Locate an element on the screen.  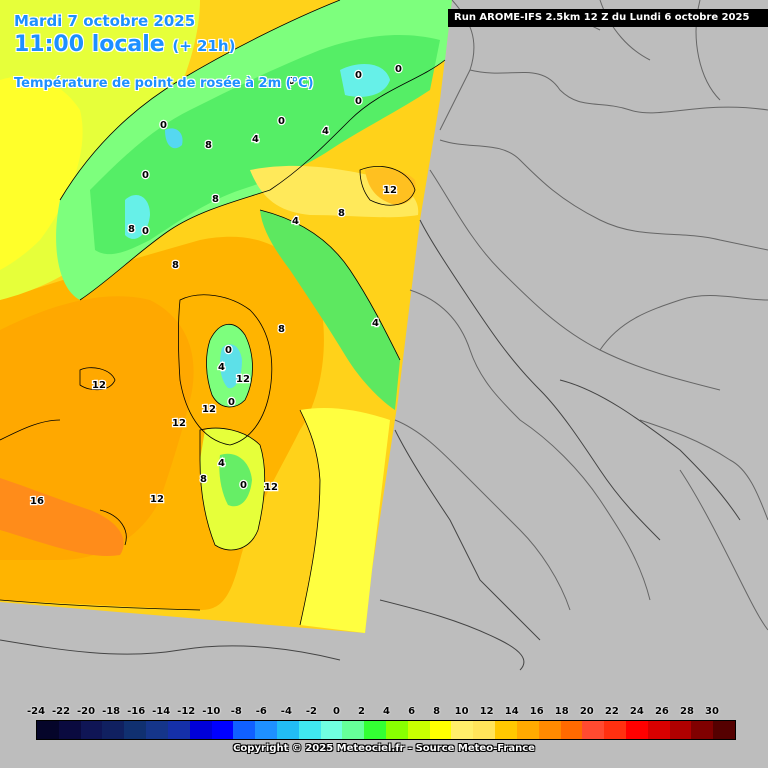
forecast-time-main: 11:00 locale is located at coordinates (89, 44).